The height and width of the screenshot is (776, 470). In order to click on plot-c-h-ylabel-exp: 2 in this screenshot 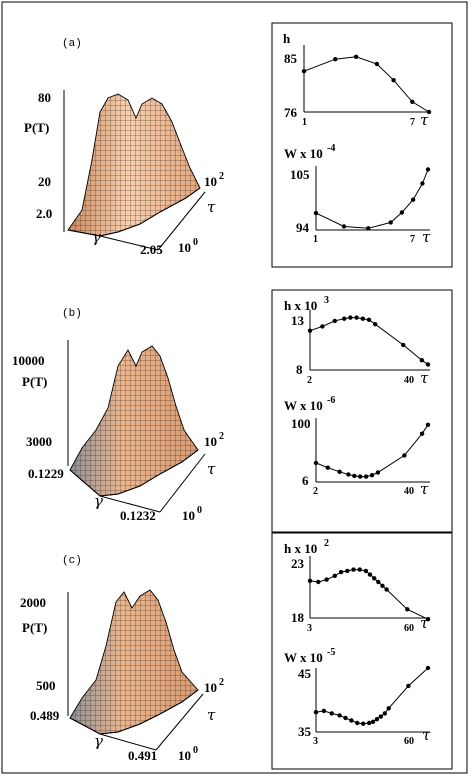, I will do `click(326, 543)`.